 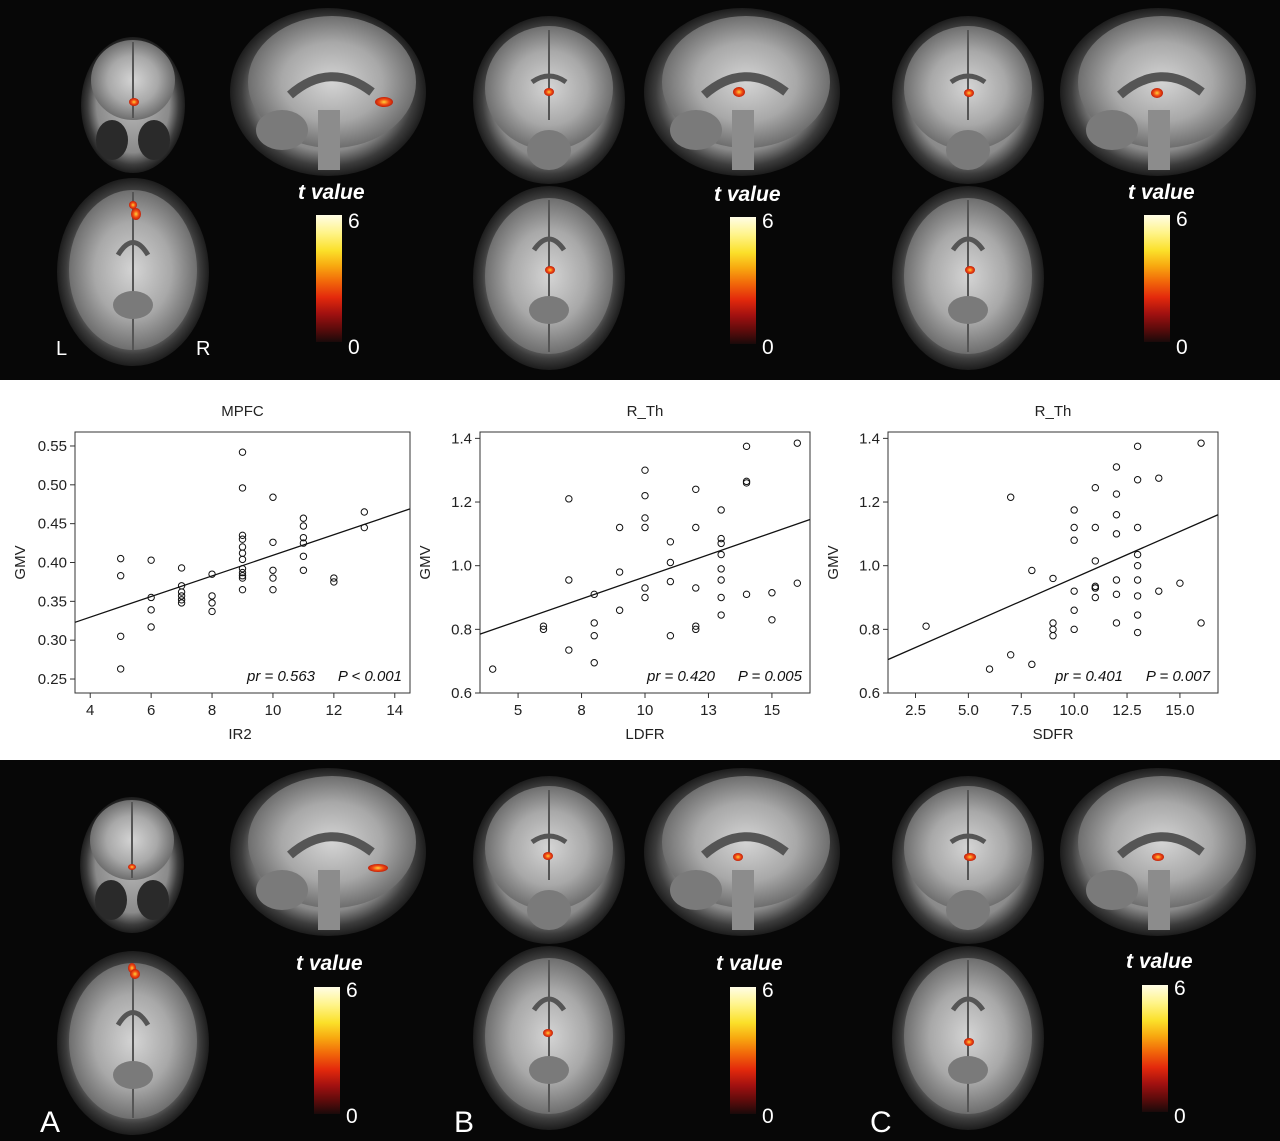 What do you see at coordinates (52, 563) in the screenshot?
I see `y-tick-label: 0.40` at bounding box center [52, 563].